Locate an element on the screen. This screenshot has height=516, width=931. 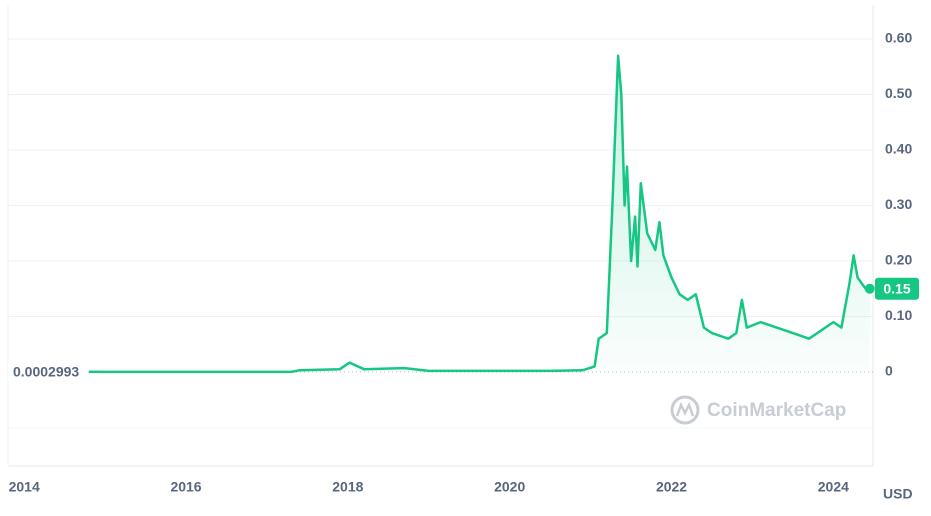
y-tick-label: 0.50 is located at coordinates (898, 93).